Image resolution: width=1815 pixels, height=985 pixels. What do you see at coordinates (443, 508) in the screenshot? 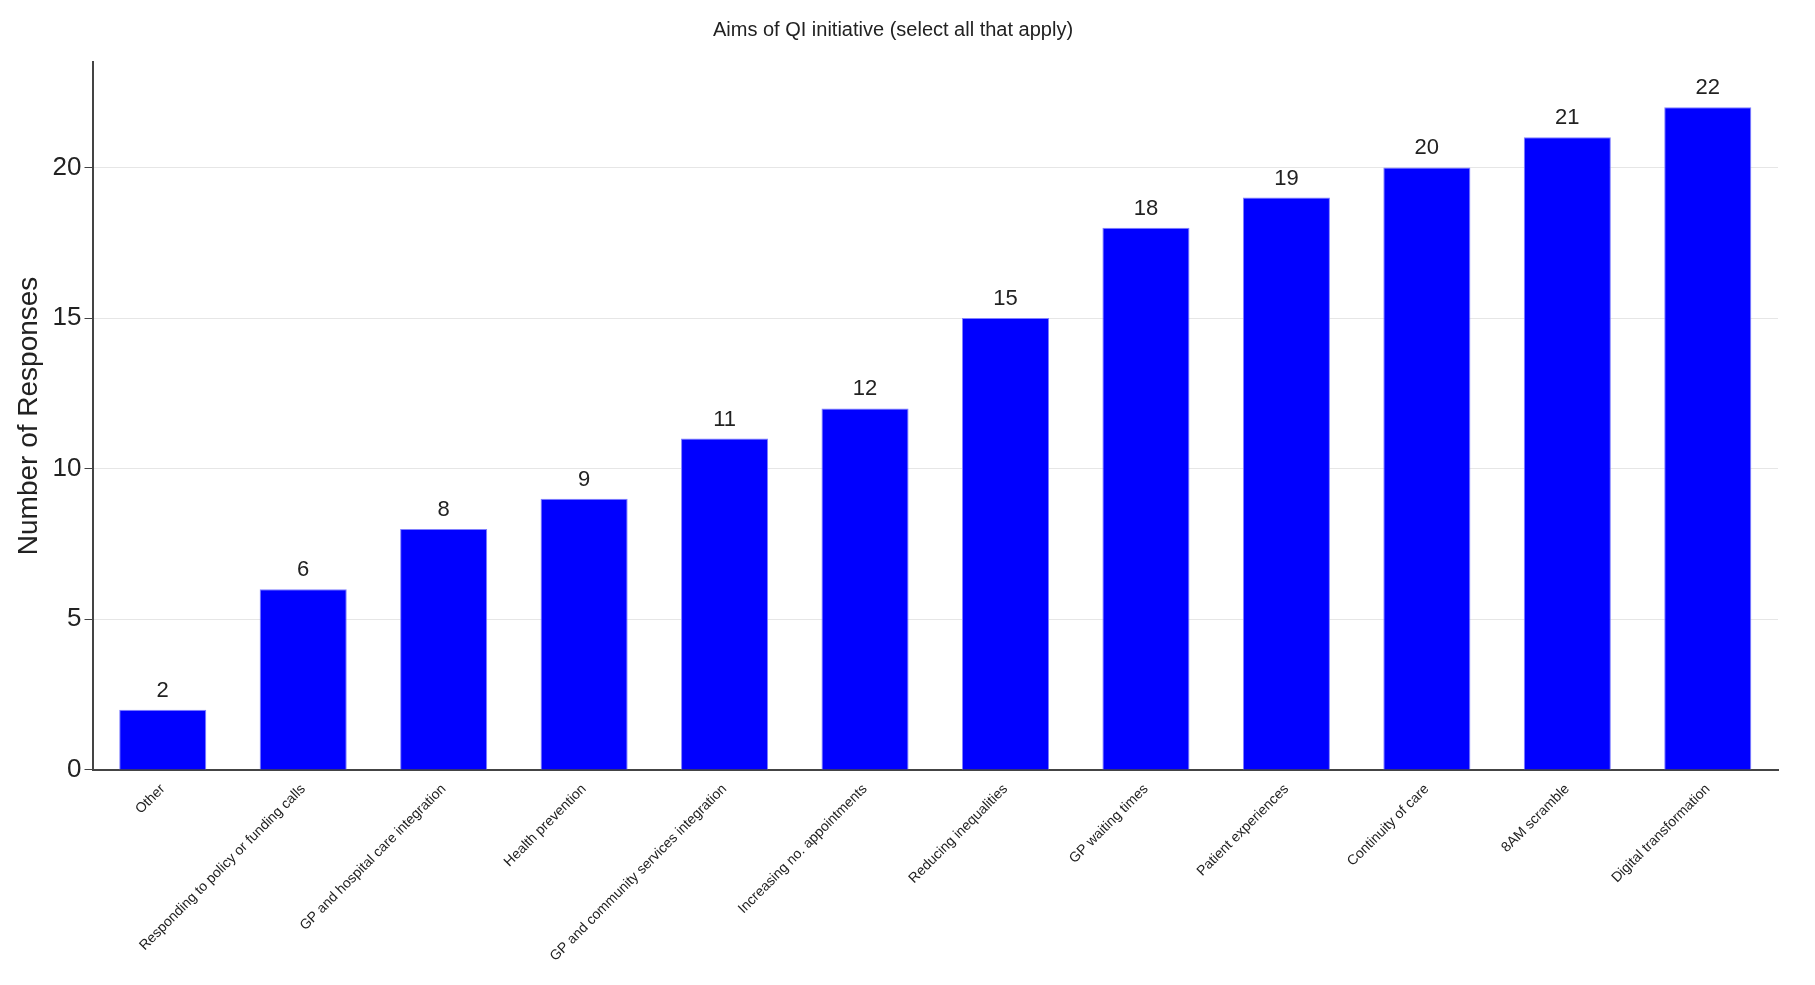
I see `data-label: 8` at bounding box center [443, 508].